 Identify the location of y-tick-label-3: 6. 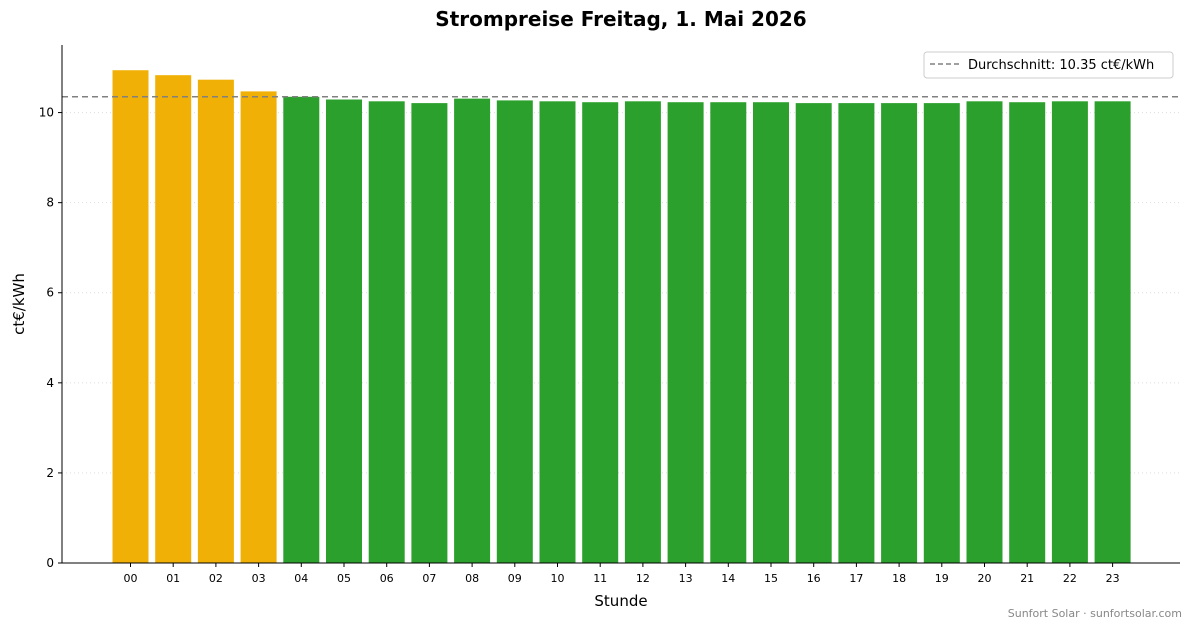
(50, 293).